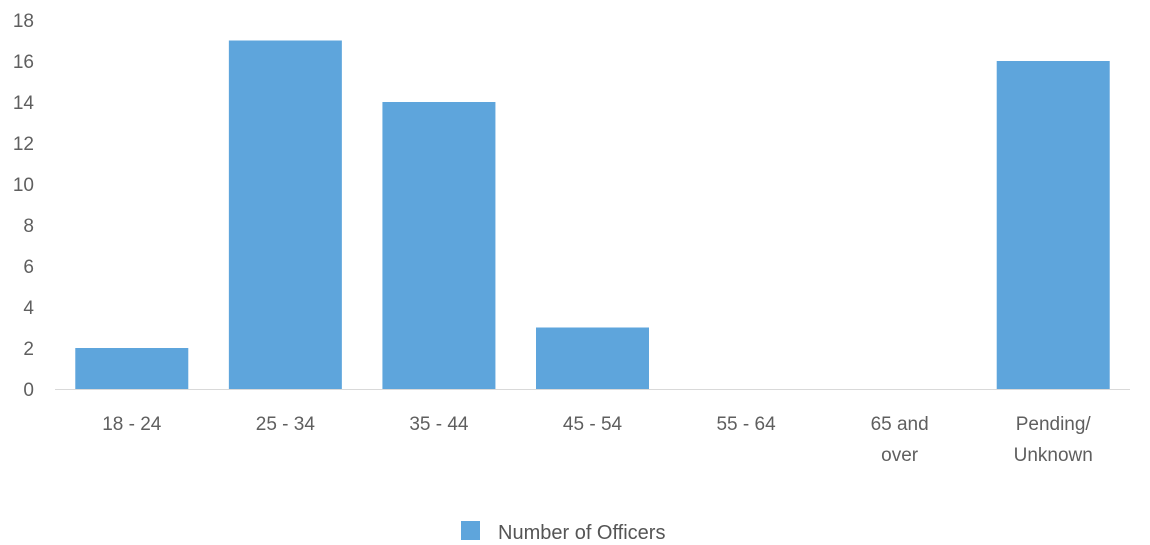  What do you see at coordinates (24, 206) in the screenshot?
I see `y-axis-ticks: 0 2 4 6 8 10 12 14 16 18` at bounding box center [24, 206].